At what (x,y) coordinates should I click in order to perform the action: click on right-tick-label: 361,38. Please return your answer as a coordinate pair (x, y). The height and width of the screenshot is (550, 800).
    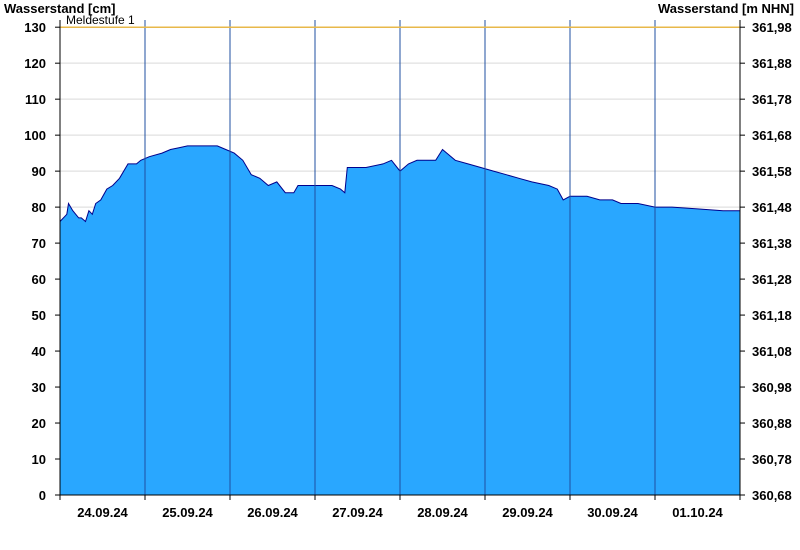
    Looking at the image, I should click on (772, 243).